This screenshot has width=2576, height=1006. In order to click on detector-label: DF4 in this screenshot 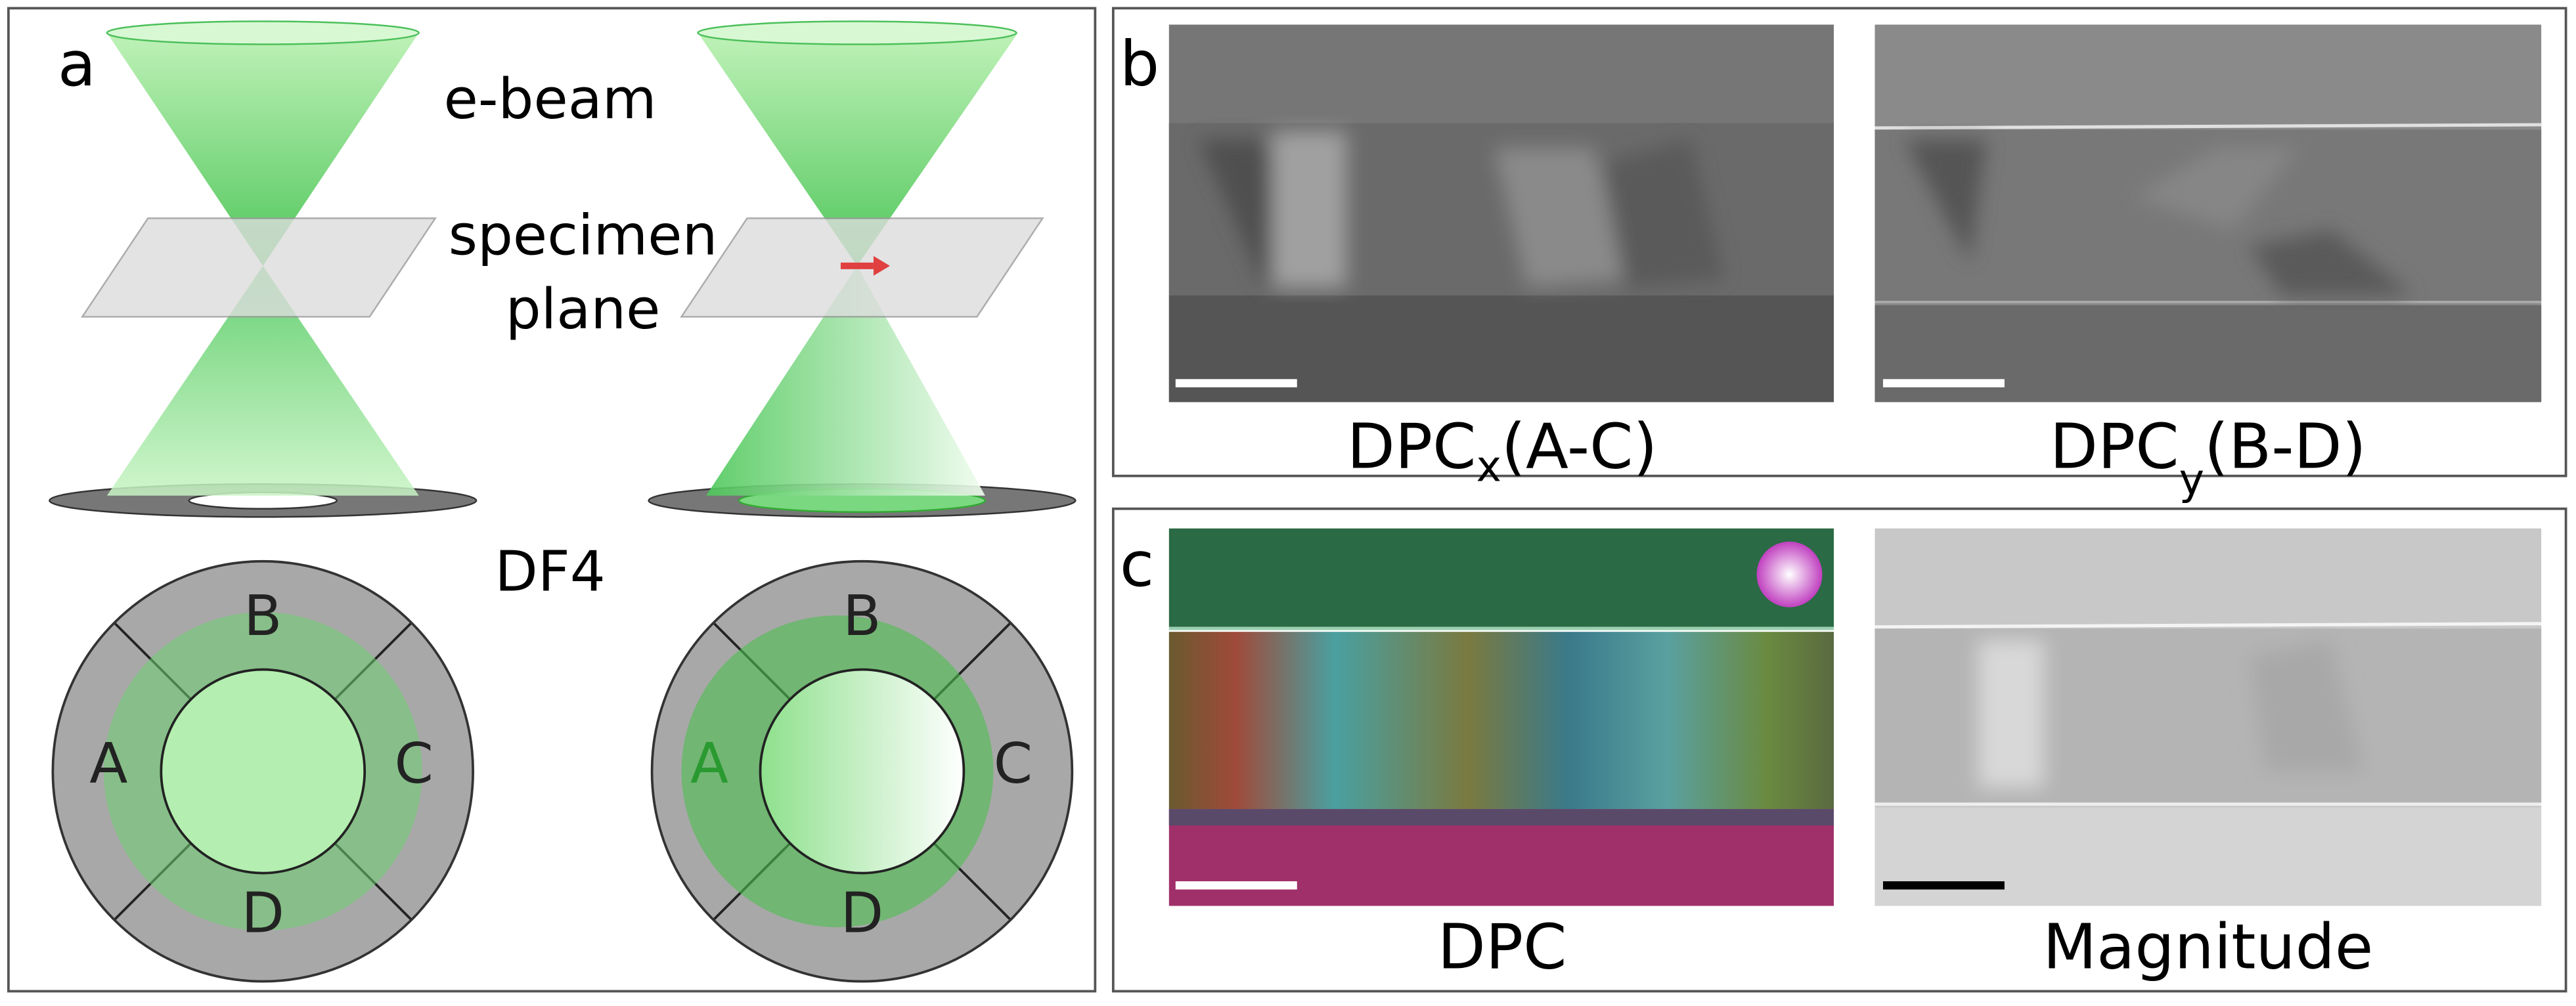, I will do `click(550, 572)`.